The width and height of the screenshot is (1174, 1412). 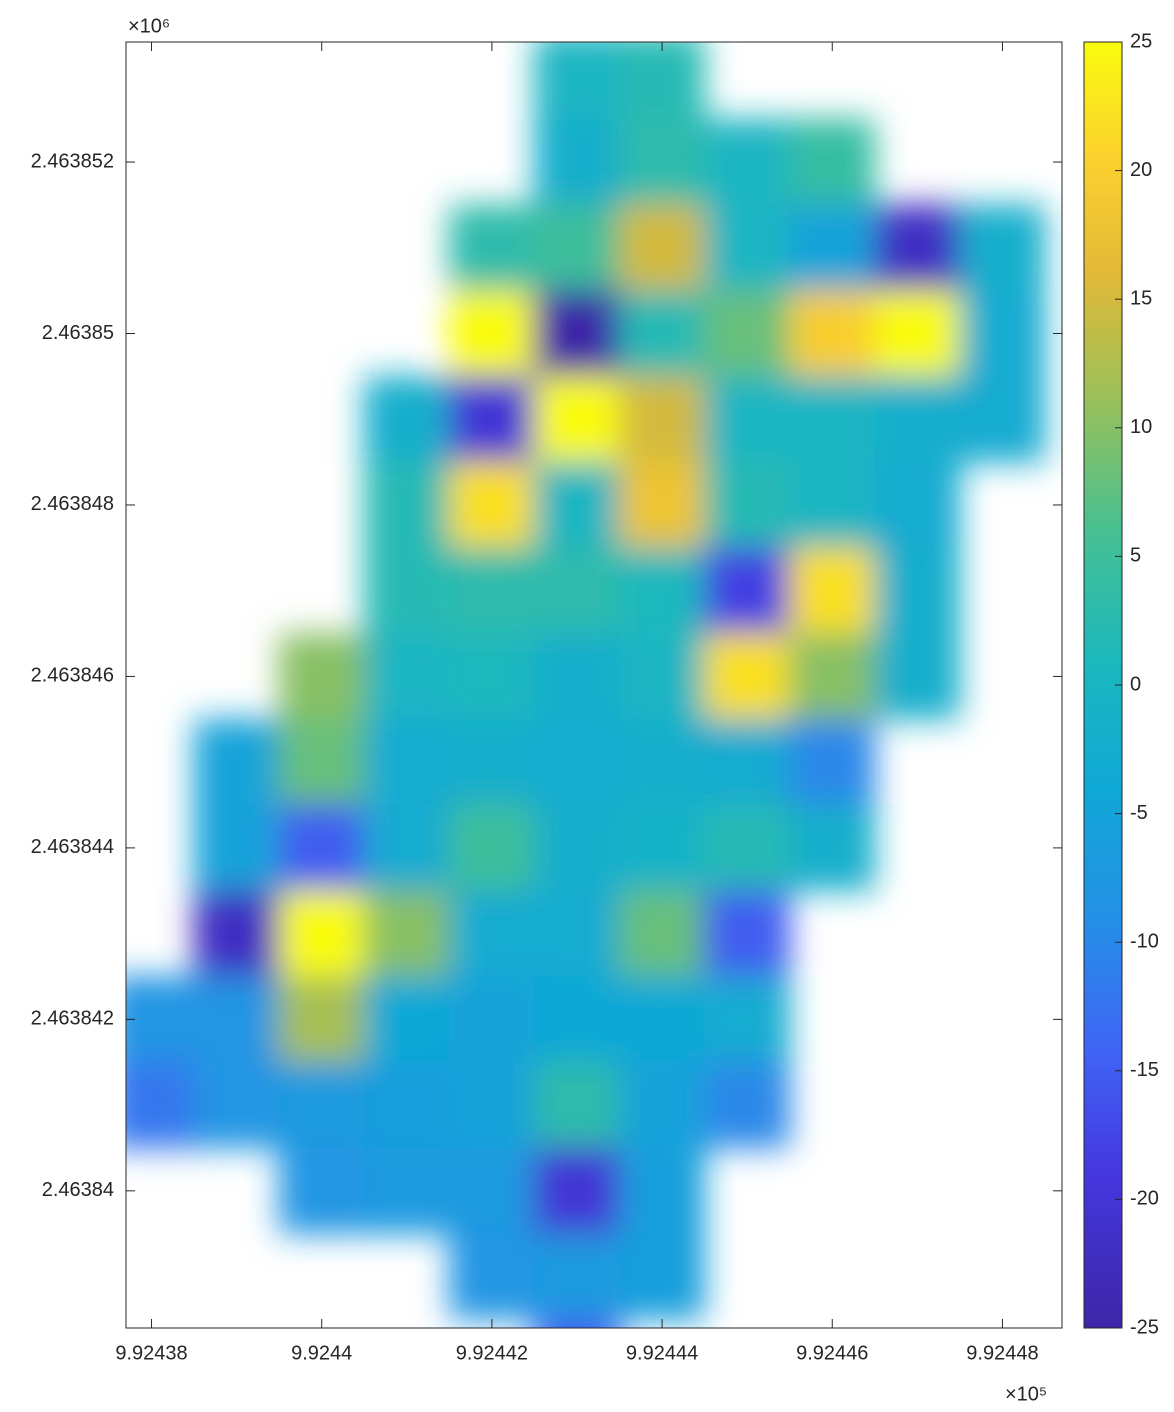 I want to click on y-tick-label: 2.463848, so click(x=72, y=504).